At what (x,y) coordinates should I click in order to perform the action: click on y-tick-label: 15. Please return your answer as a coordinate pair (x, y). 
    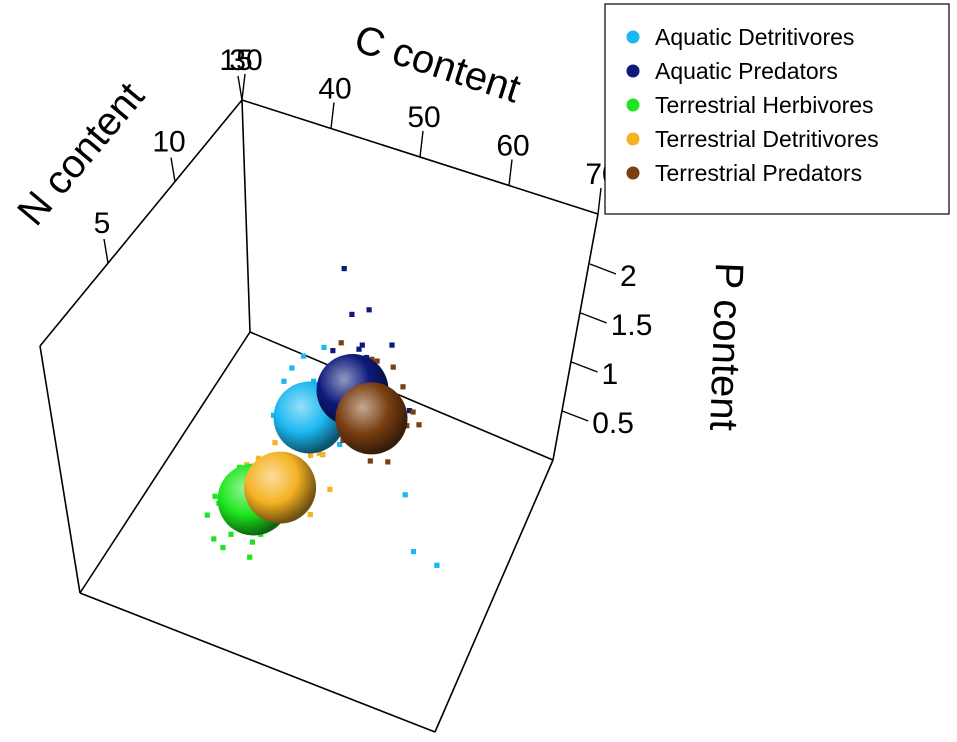
    Looking at the image, I should click on (235, 60).